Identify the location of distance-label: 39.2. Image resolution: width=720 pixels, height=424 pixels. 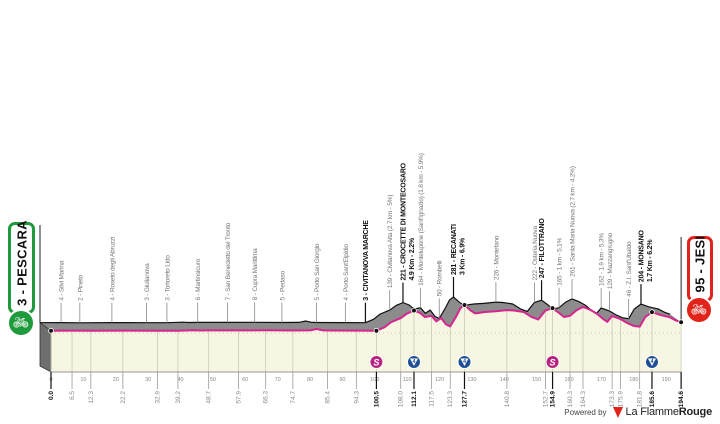
(178, 397).